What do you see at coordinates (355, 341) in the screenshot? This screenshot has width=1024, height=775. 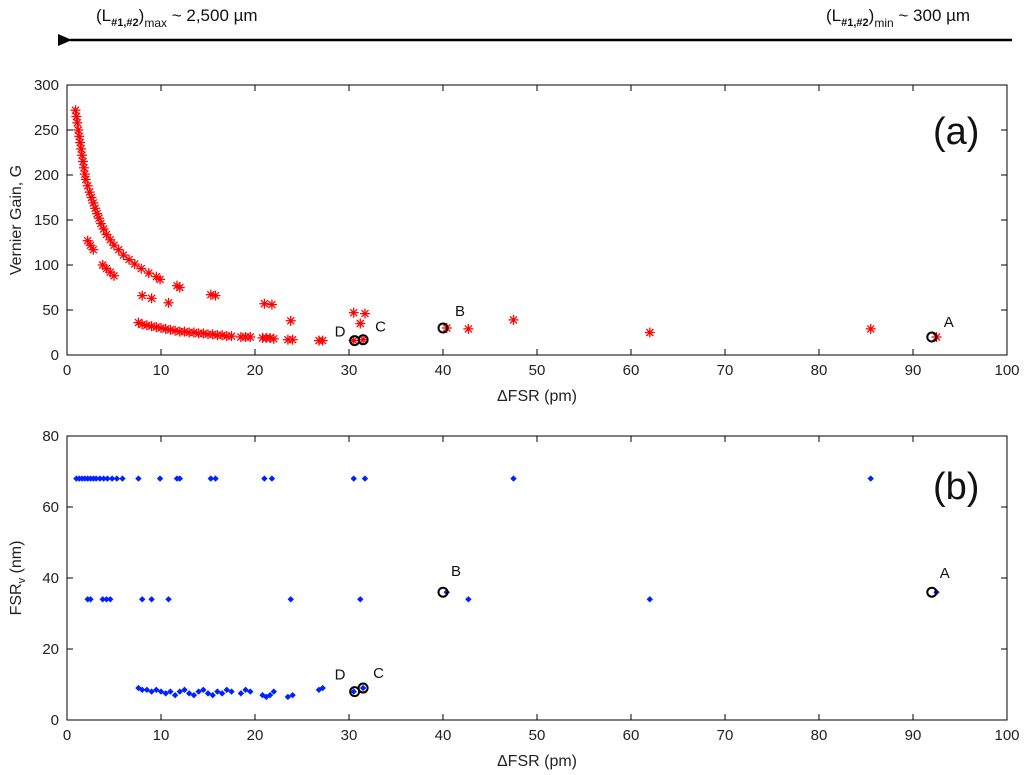 I see `highlight-marker-d` at bounding box center [355, 341].